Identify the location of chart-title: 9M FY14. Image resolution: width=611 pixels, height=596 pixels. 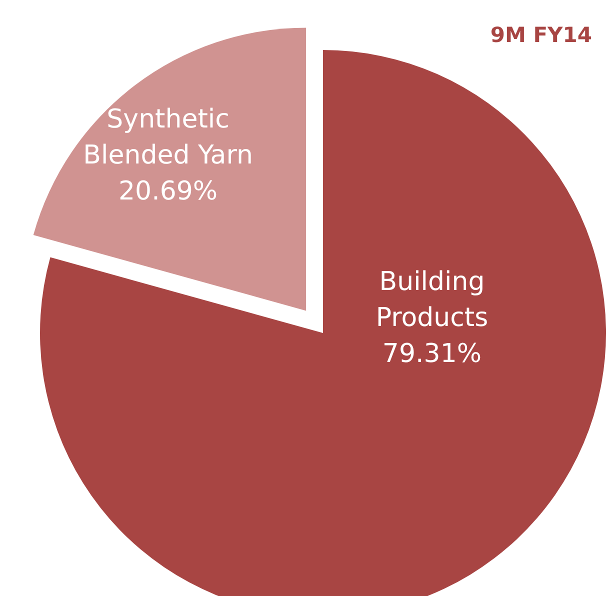
(541, 35).